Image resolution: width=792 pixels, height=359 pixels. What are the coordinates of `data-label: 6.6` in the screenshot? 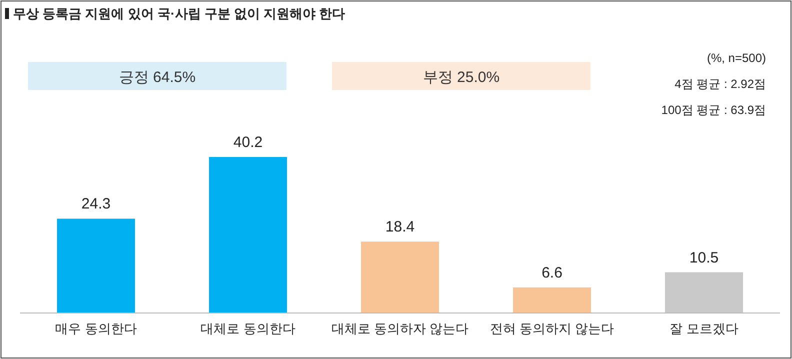 It's located at (552, 273).